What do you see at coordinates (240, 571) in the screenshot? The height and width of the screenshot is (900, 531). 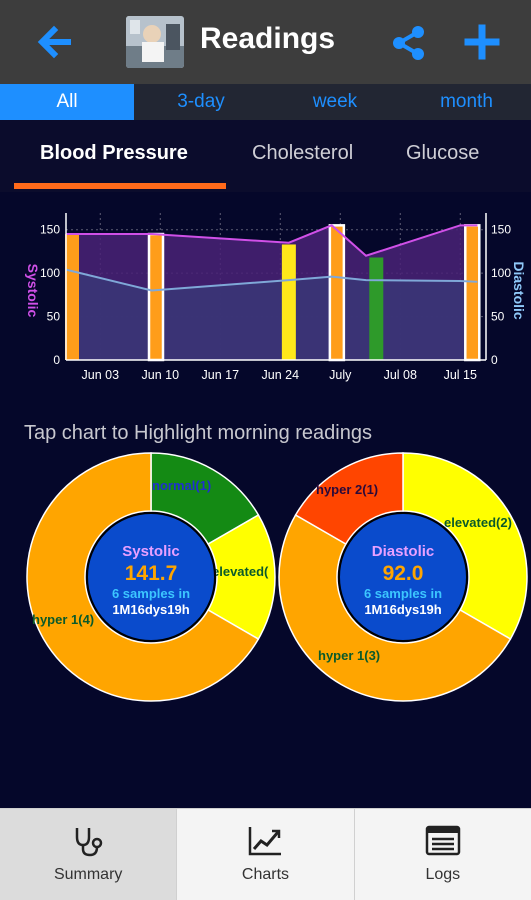 I see `donut-segment-label-1: elevated(` at bounding box center [240, 571].